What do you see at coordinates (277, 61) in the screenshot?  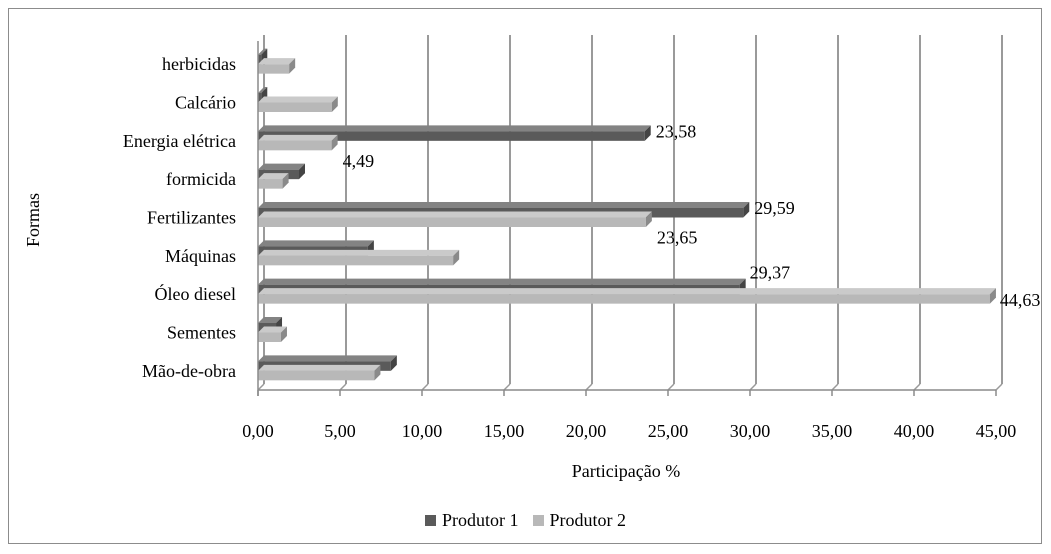 I see `bar-herbicidas-produtor-2-top` at bounding box center [277, 61].